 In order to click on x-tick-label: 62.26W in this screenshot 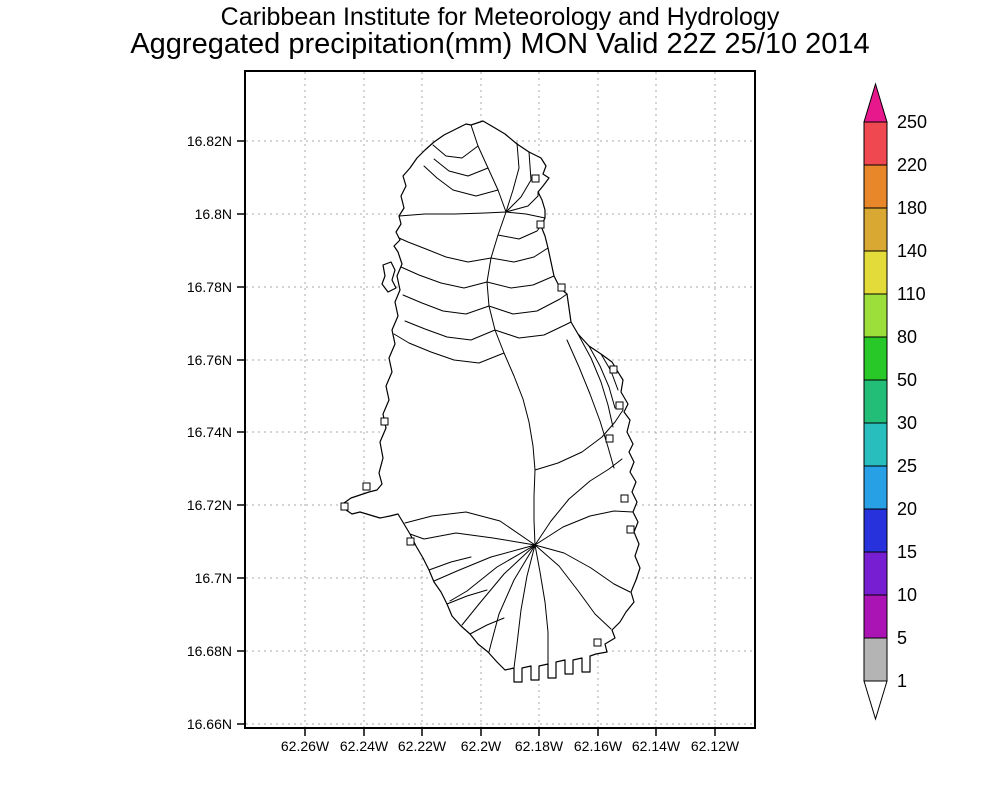, I will do `click(305, 746)`.